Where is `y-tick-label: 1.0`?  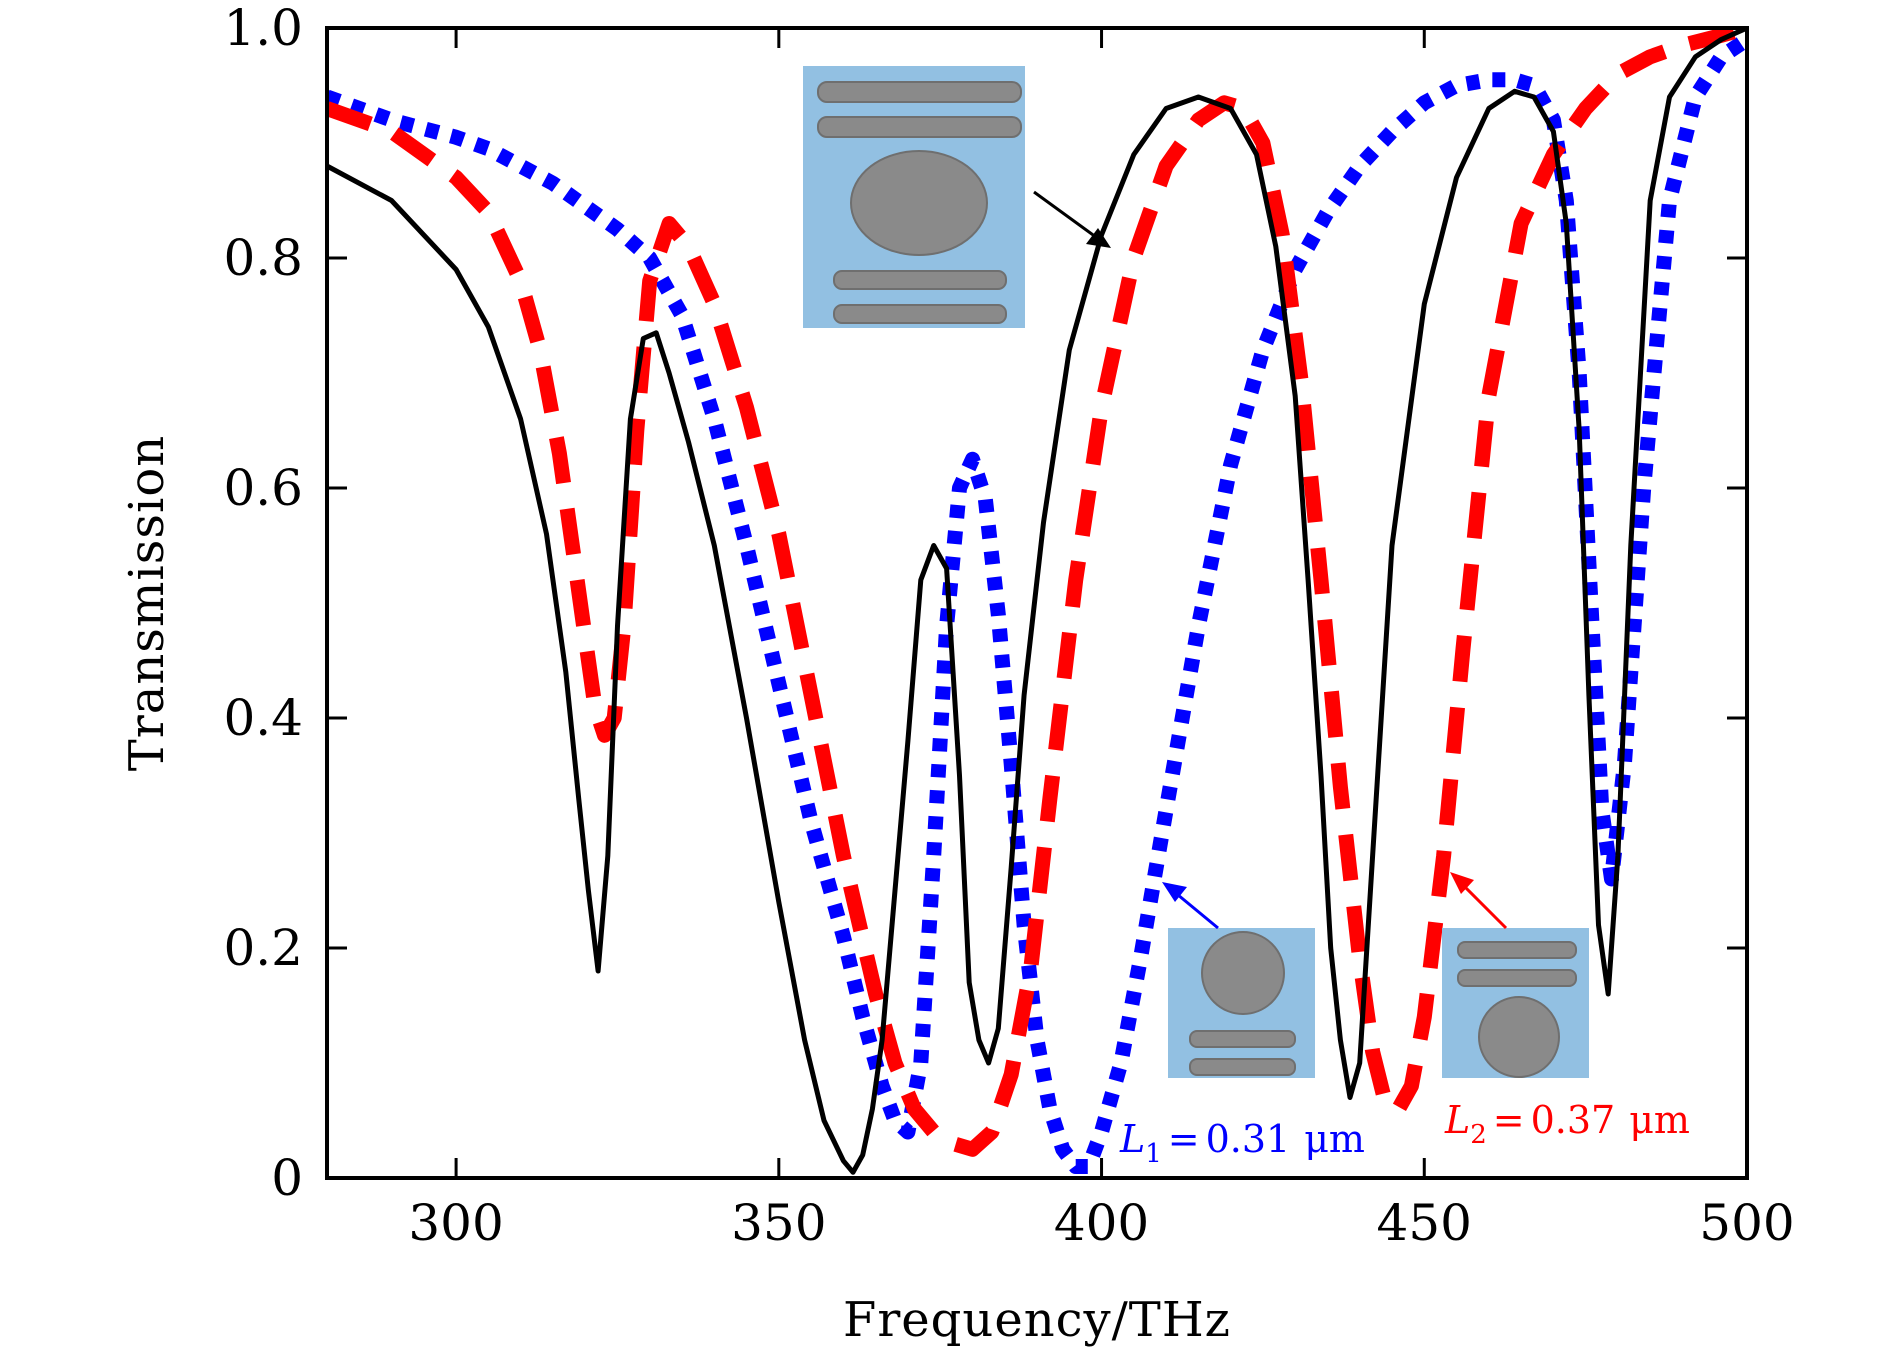 y-tick-label: 1.0 is located at coordinates (263, 28).